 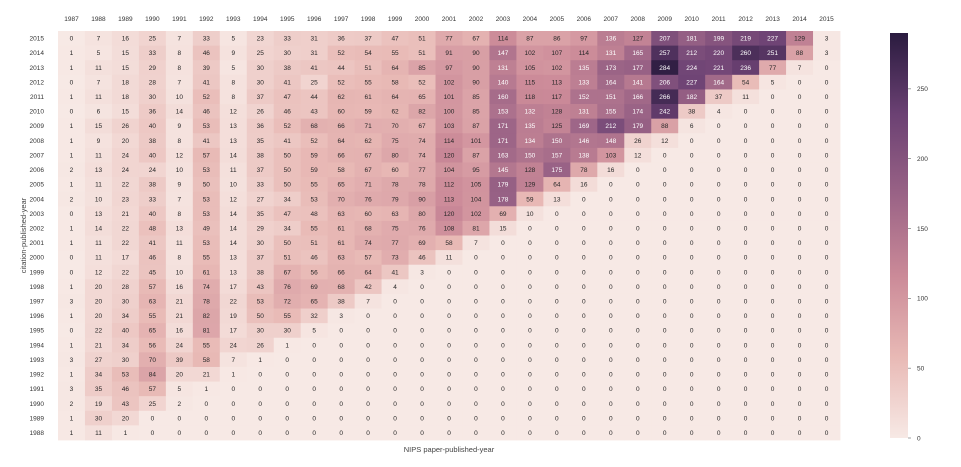 I want to click on x-tick-label: 1987, so click(x=71, y=19).